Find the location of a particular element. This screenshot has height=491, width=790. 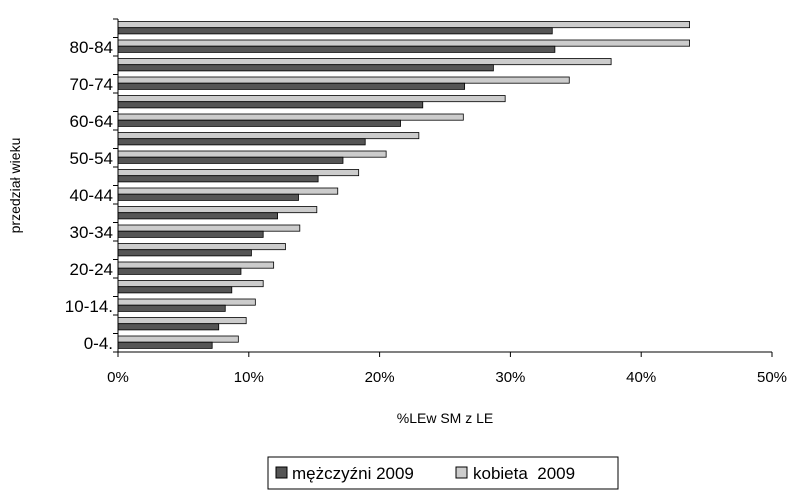

x-tick-label: 10% is located at coordinates (249, 377).